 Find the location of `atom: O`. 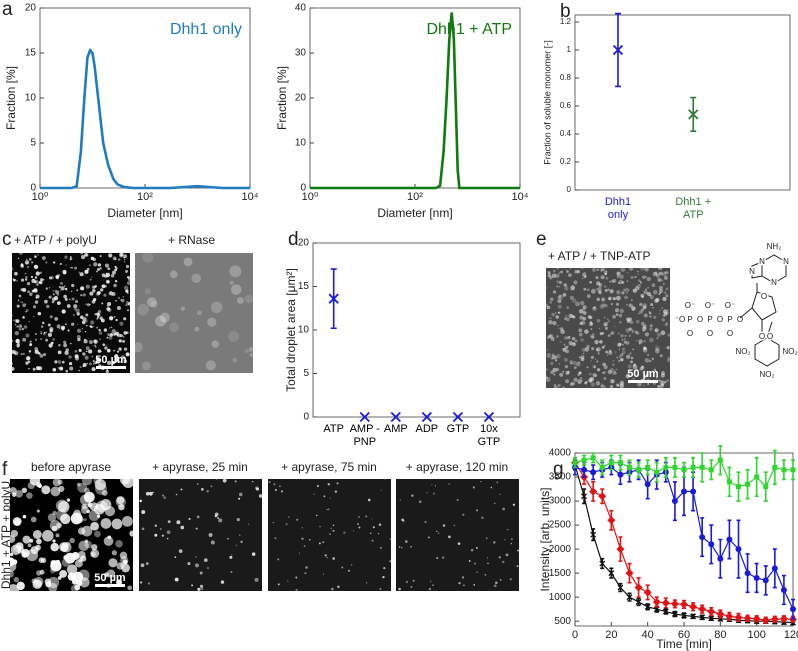

atom: O is located at coordinates (740, 319).